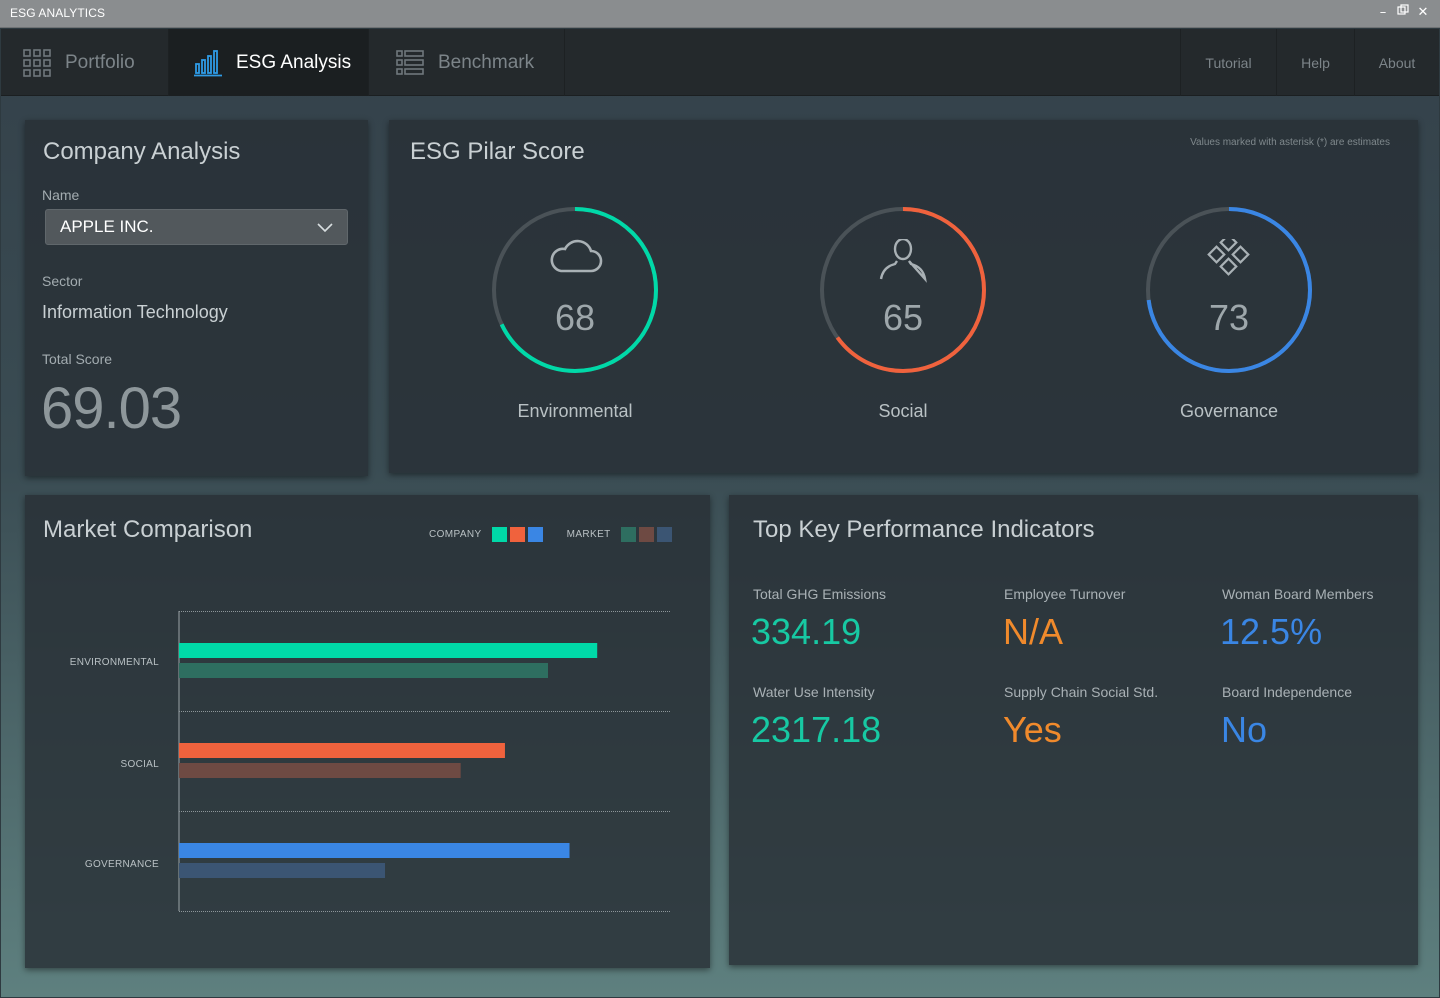  What do you see at coordinates (628, 534) in the screenshot?
I see `legend-market-swatch-environmental` at bounding box center [628, 534].